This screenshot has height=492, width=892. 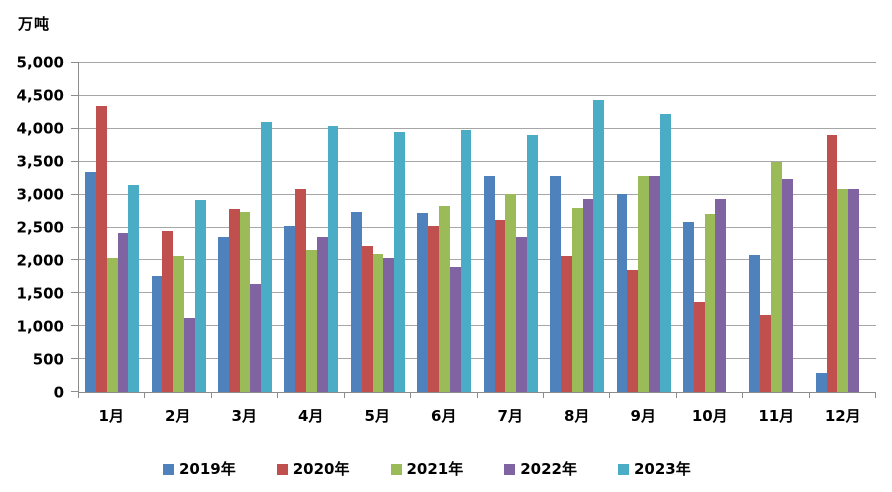 What do you see at coordinates (776, 277) in the screenshot?
I see `bar-2021年-11月` at bounding box center [776, 277].